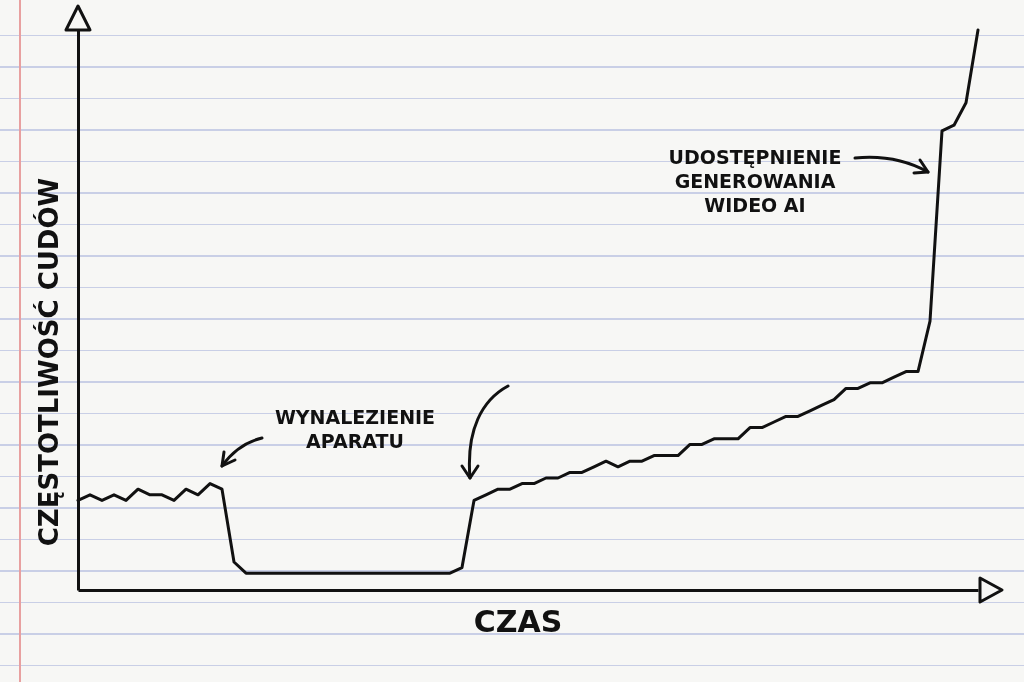  I want to click on x-axis-title: CZAS, so click(518, 621).